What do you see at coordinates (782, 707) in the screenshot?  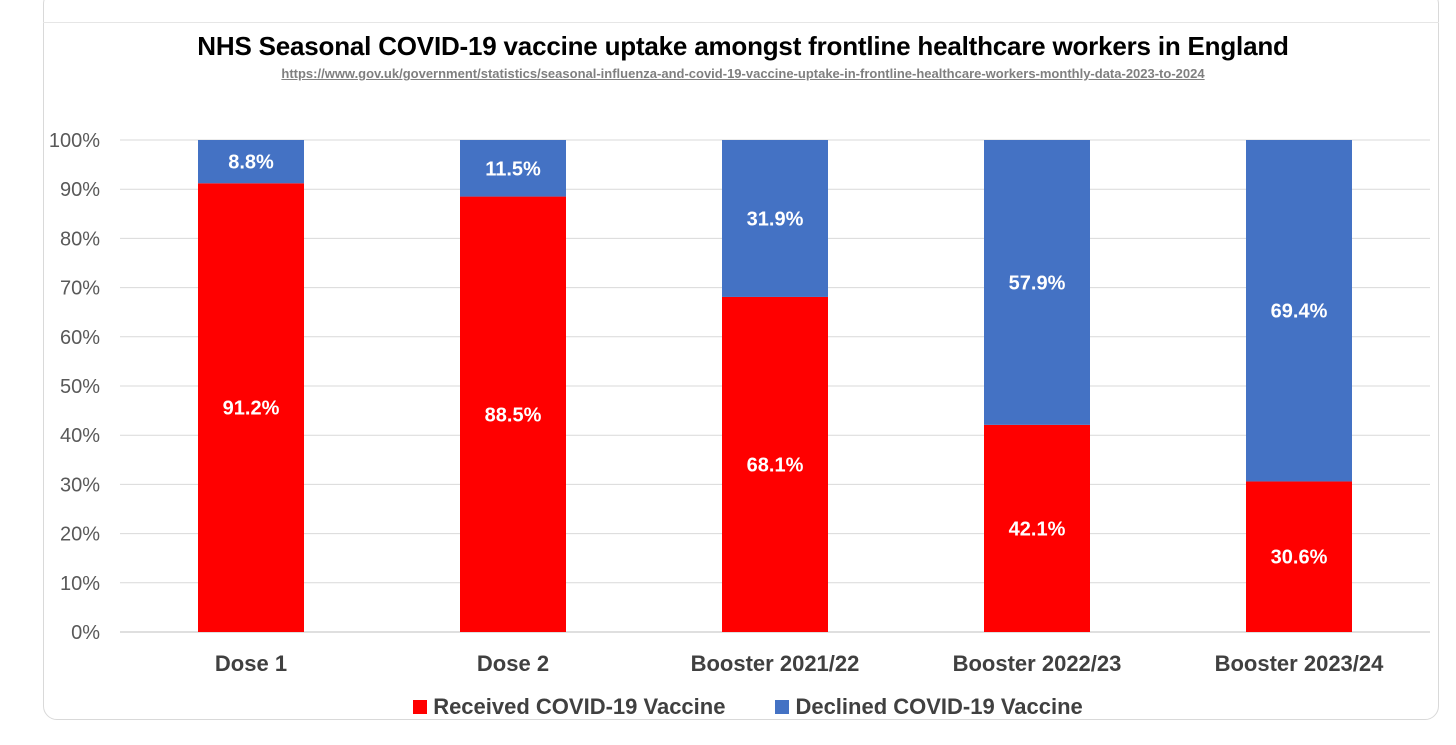 I see `legend-swatch-declined` at bounding box center [782, 707].